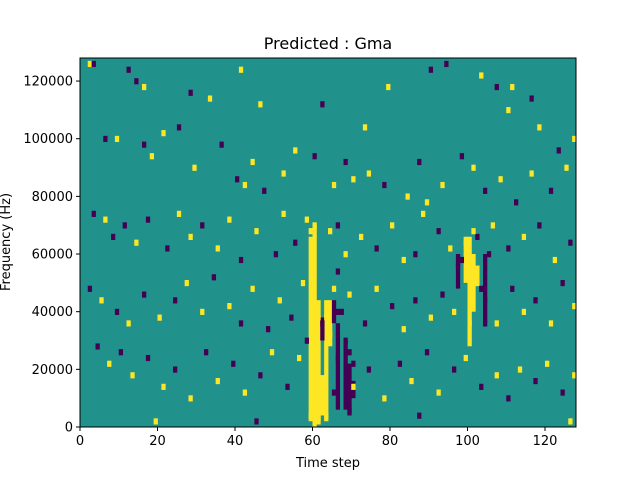 Image resolution: width=640 pixels, height=480 pixels. What do you see at coordinates (7, 242) in the screenshot?
I see `y-axis-label: Frequency (Hz)` at bounding box center [7, 242].